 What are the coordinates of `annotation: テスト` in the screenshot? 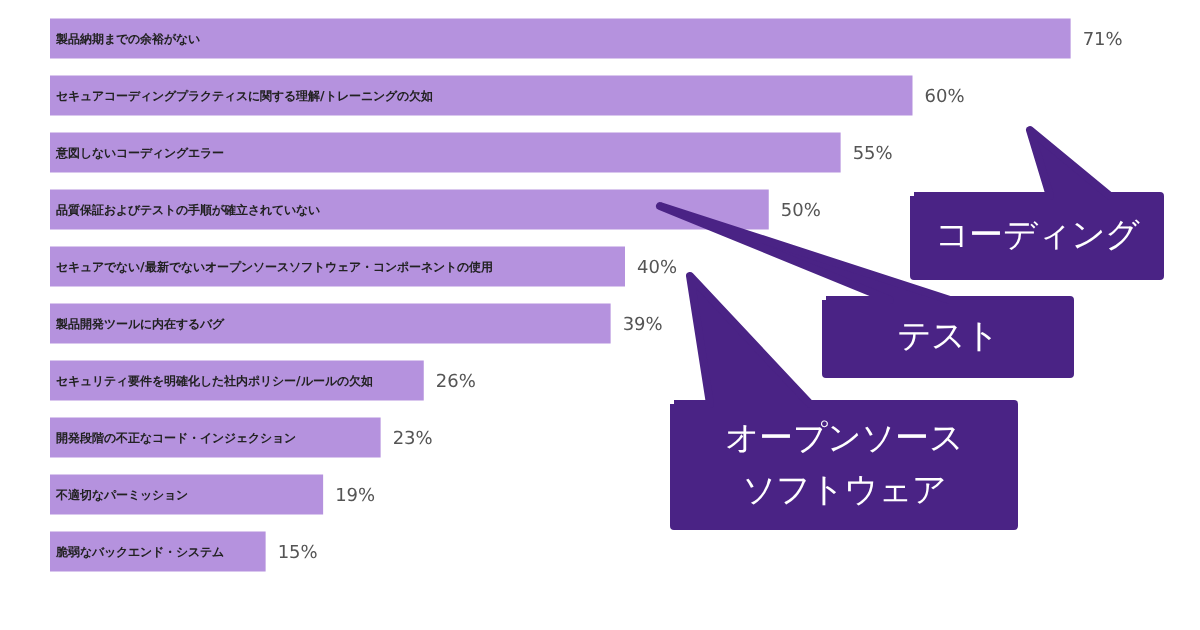 It's located at (948, 337).